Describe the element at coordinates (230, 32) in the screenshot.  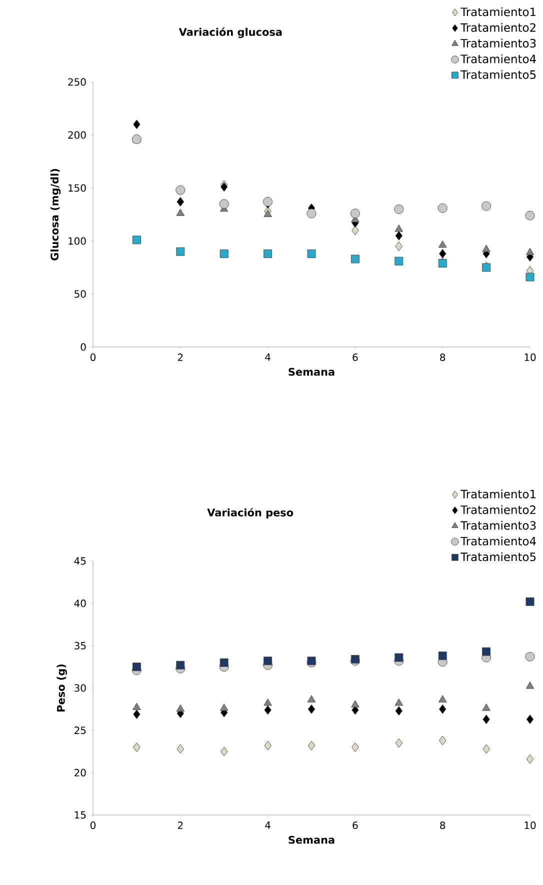
I see `chart-title: Variación glucosa` at that location.